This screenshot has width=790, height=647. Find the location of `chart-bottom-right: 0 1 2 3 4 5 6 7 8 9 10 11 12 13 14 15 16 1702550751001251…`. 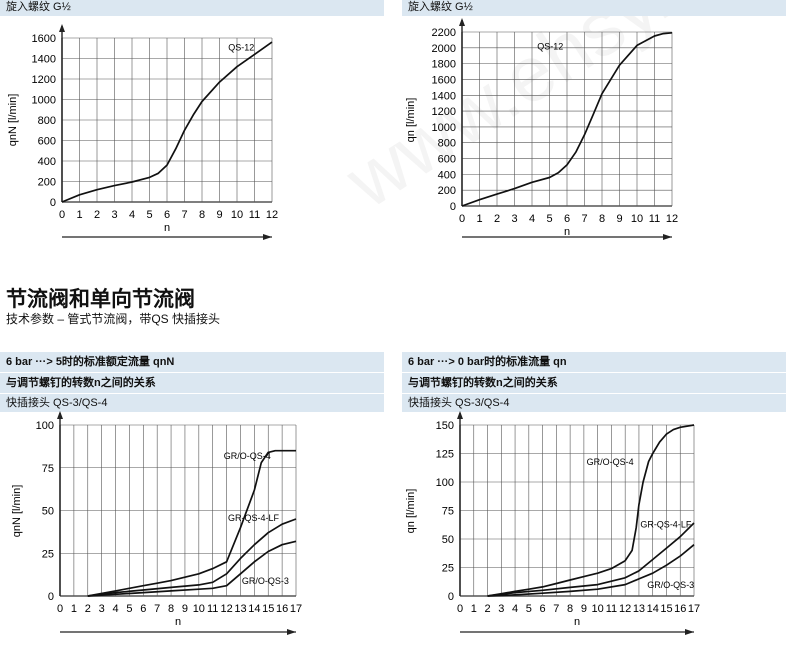

chart-bottom-right: 0 1 2 3 4 5 6 7 8 9 10 11 12 13 14 15 16 1702550751001251… is located at coordinates (552, 523).